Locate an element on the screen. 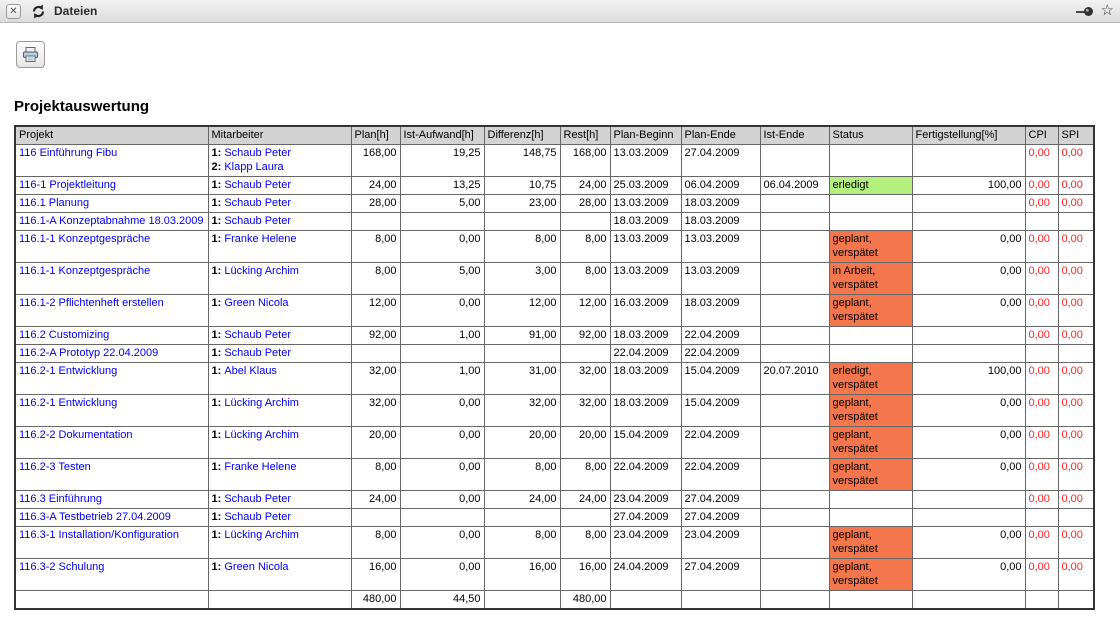  close-tab-icon: ✕ is located at coordinates (13, 11).